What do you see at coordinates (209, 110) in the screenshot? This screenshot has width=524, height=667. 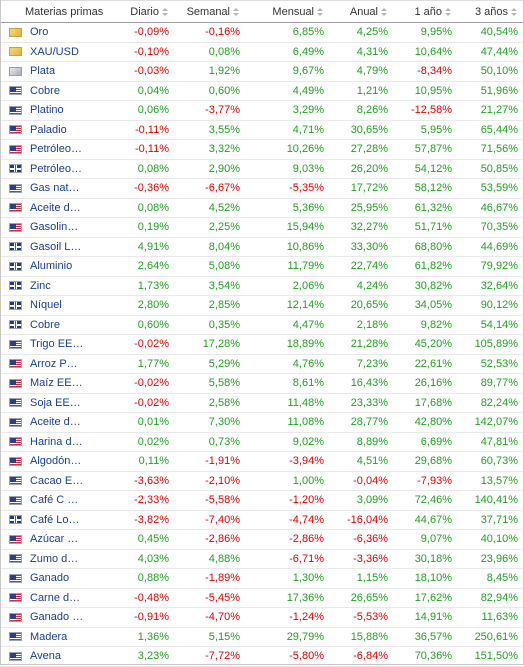 I see `weekly-change-cell: -3,77%` at bounding box center [209, 110].